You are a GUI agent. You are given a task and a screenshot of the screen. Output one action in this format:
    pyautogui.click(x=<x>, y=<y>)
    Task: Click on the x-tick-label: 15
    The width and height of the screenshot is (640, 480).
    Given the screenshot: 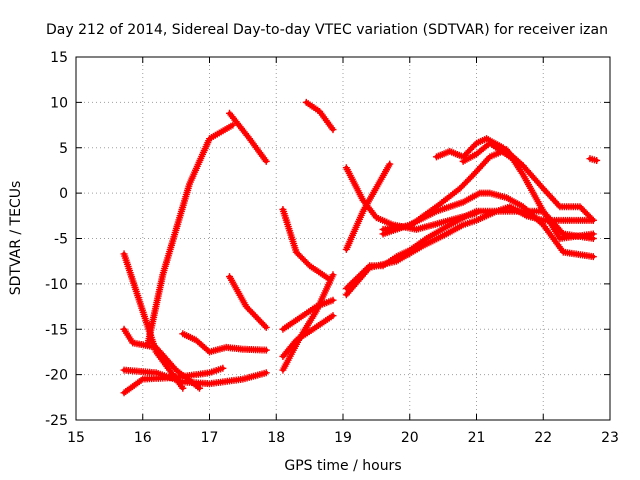 What is the action you would take?
    pyautogui.click(x=76, y=438)
    